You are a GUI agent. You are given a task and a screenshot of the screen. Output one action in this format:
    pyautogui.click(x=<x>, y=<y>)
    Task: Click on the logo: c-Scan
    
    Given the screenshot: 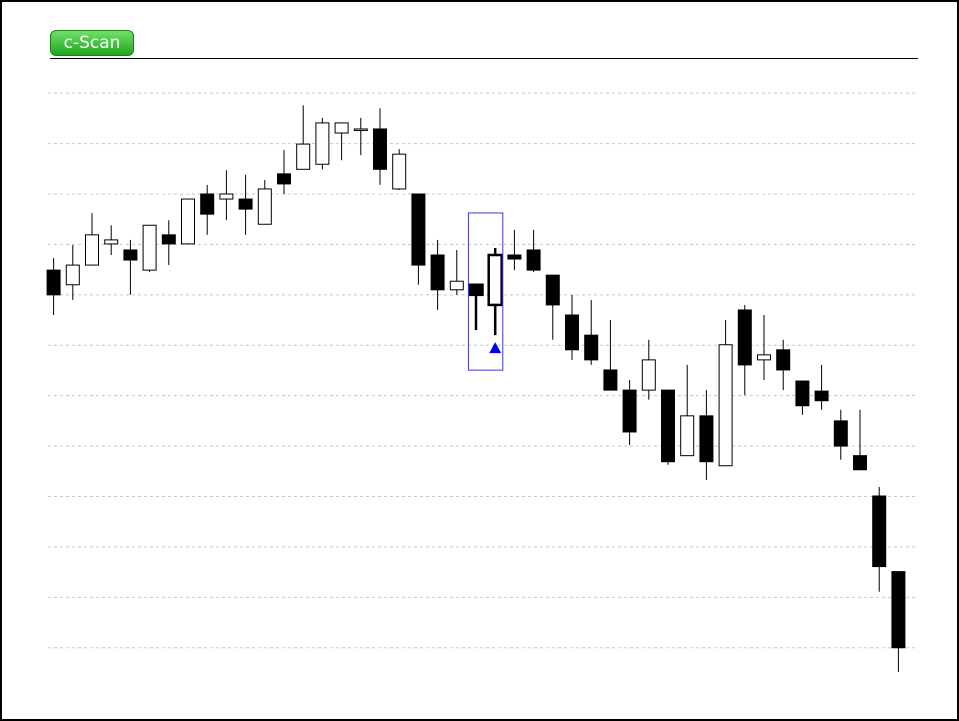 What is the action you would take?
    pyautogui.click(x=92, y=43)
    